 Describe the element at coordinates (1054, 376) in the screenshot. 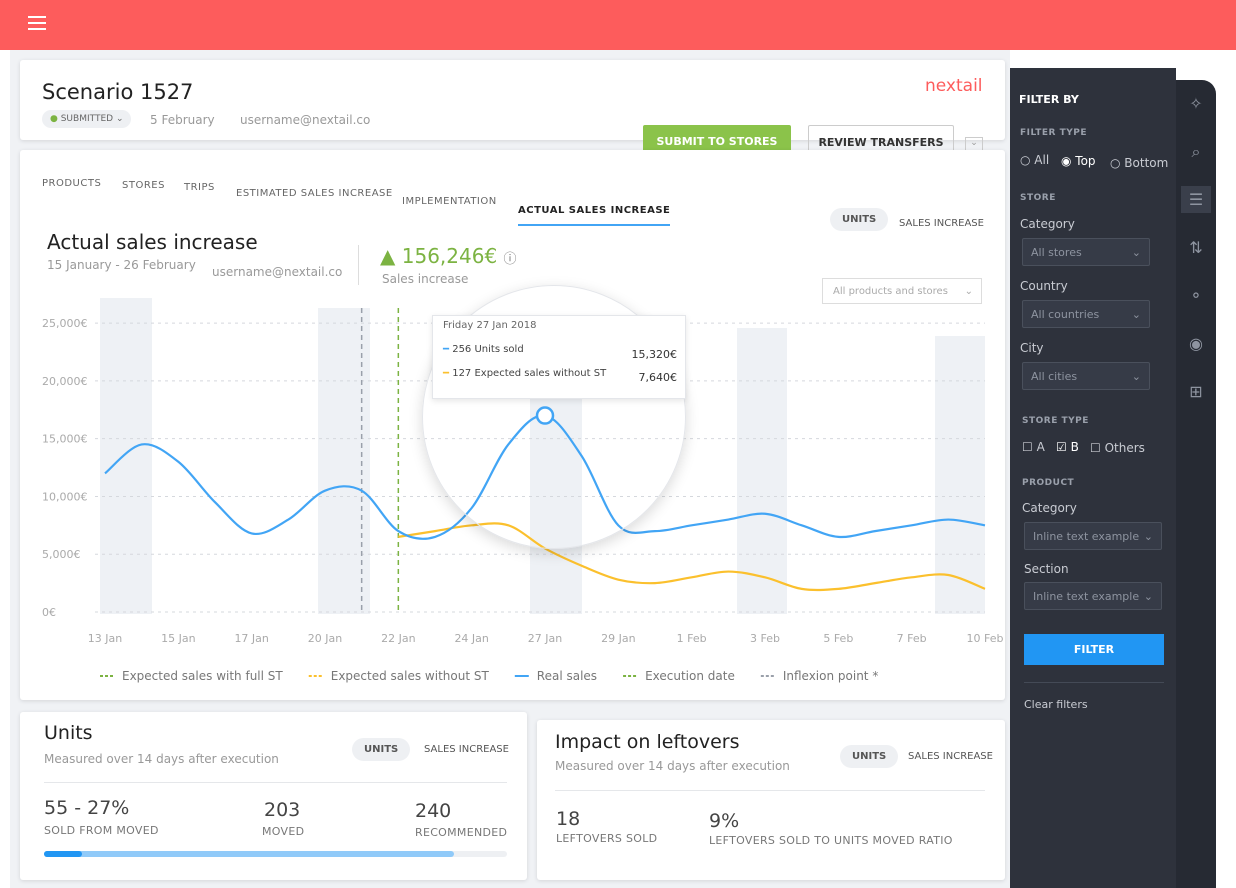

I see `select-value: All cities` at that location.